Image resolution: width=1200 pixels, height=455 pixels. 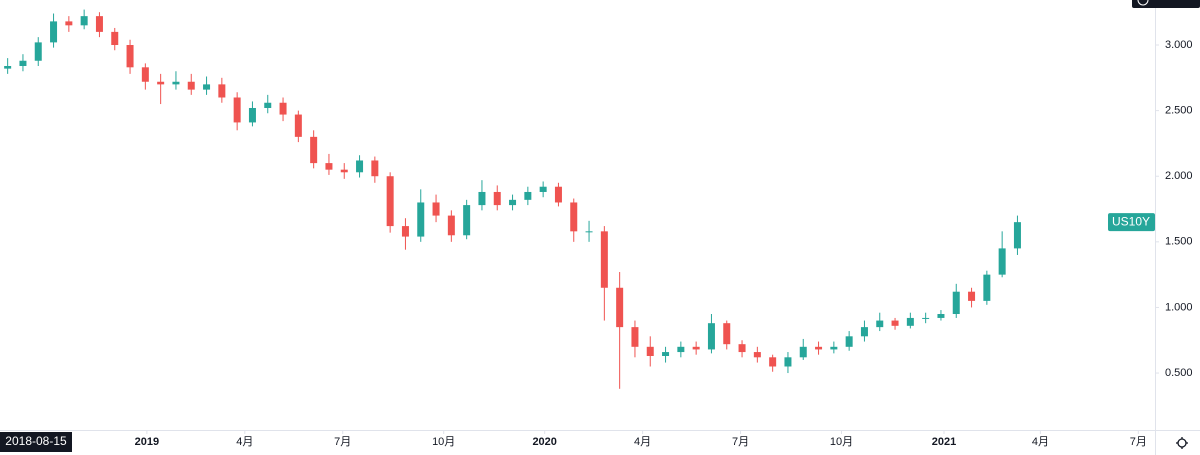 I want to click on x-tick-label: 2021, so click(x=944, y=442).